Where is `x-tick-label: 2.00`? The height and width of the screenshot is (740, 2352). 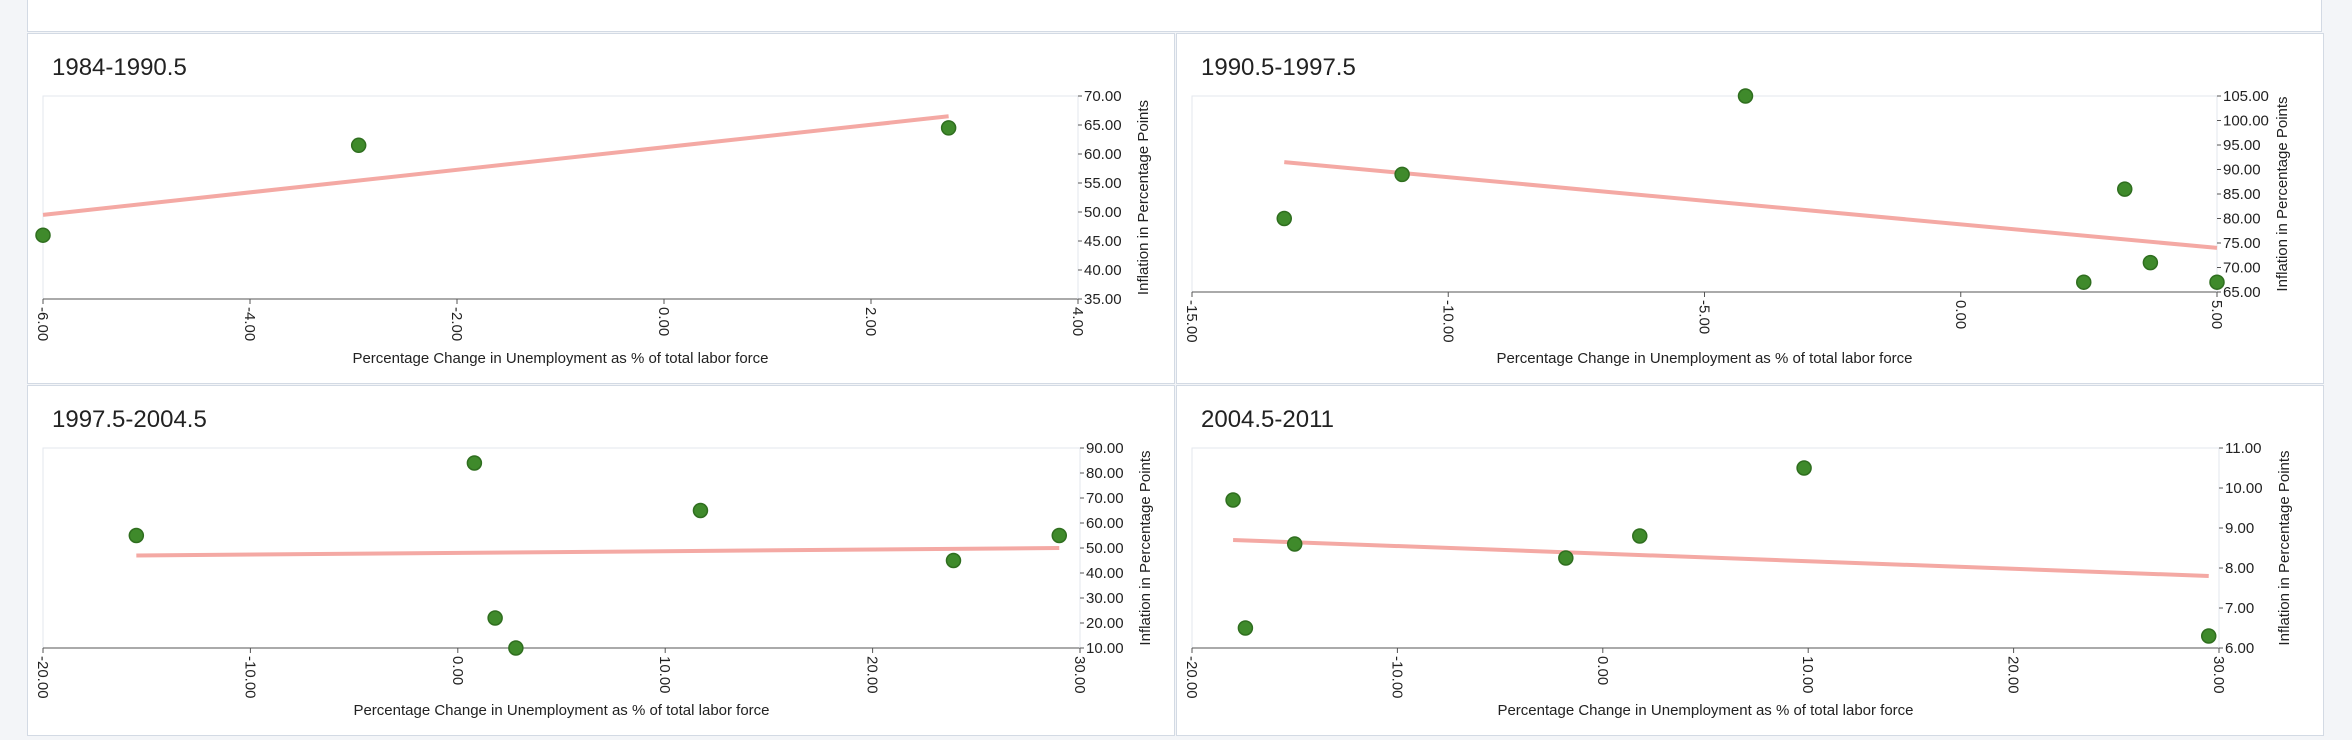
x-tick-label: 2.00 is located at coordinates (870, 321).